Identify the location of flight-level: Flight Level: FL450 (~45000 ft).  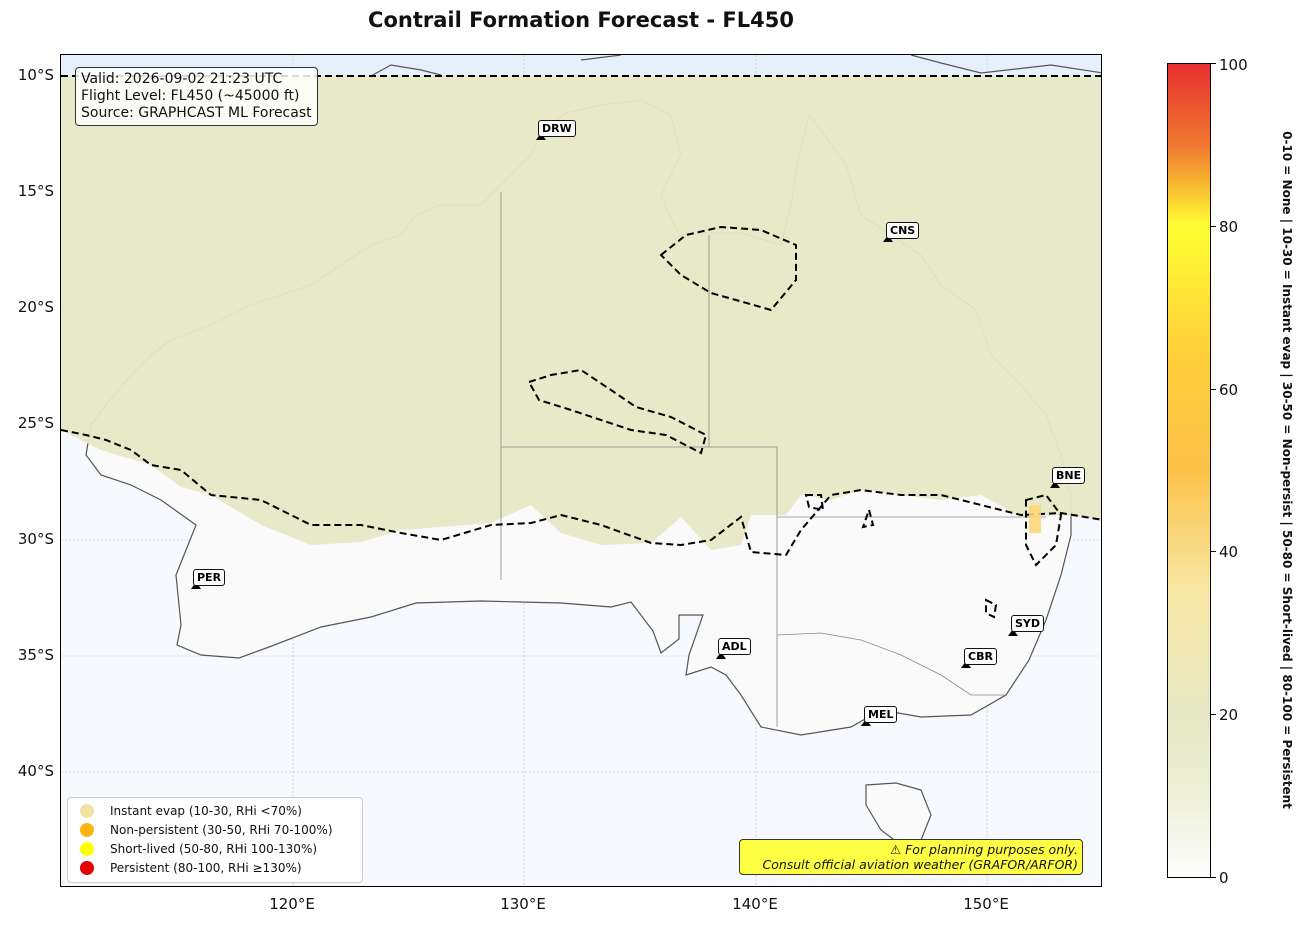
(190, 96).